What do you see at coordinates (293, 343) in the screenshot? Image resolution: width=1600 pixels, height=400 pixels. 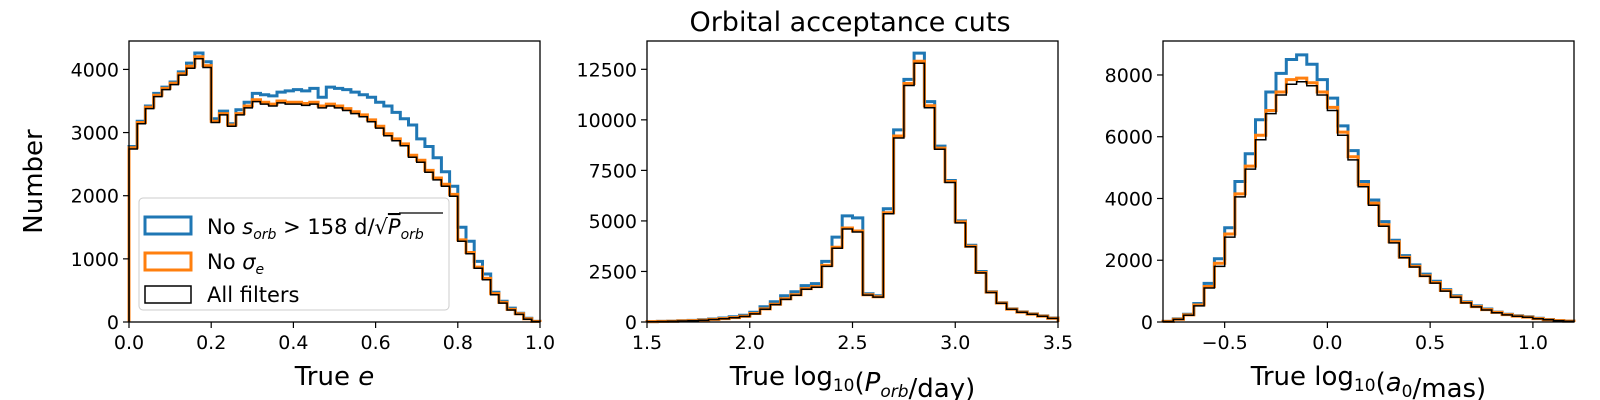 I see `x-tick-label: 0.4` at bounding box center [293, 343].